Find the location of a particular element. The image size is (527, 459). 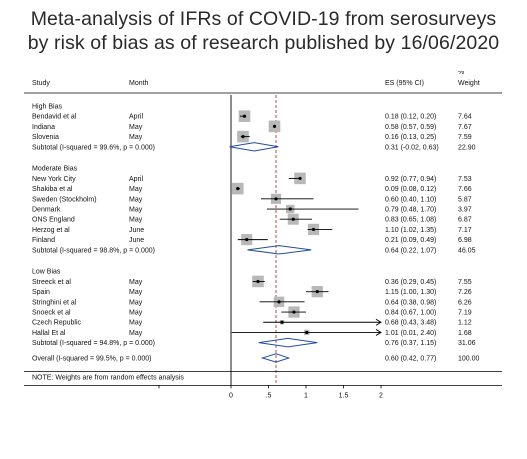

group-label-1: Moderate Bias is located at coordinates (55, 169).